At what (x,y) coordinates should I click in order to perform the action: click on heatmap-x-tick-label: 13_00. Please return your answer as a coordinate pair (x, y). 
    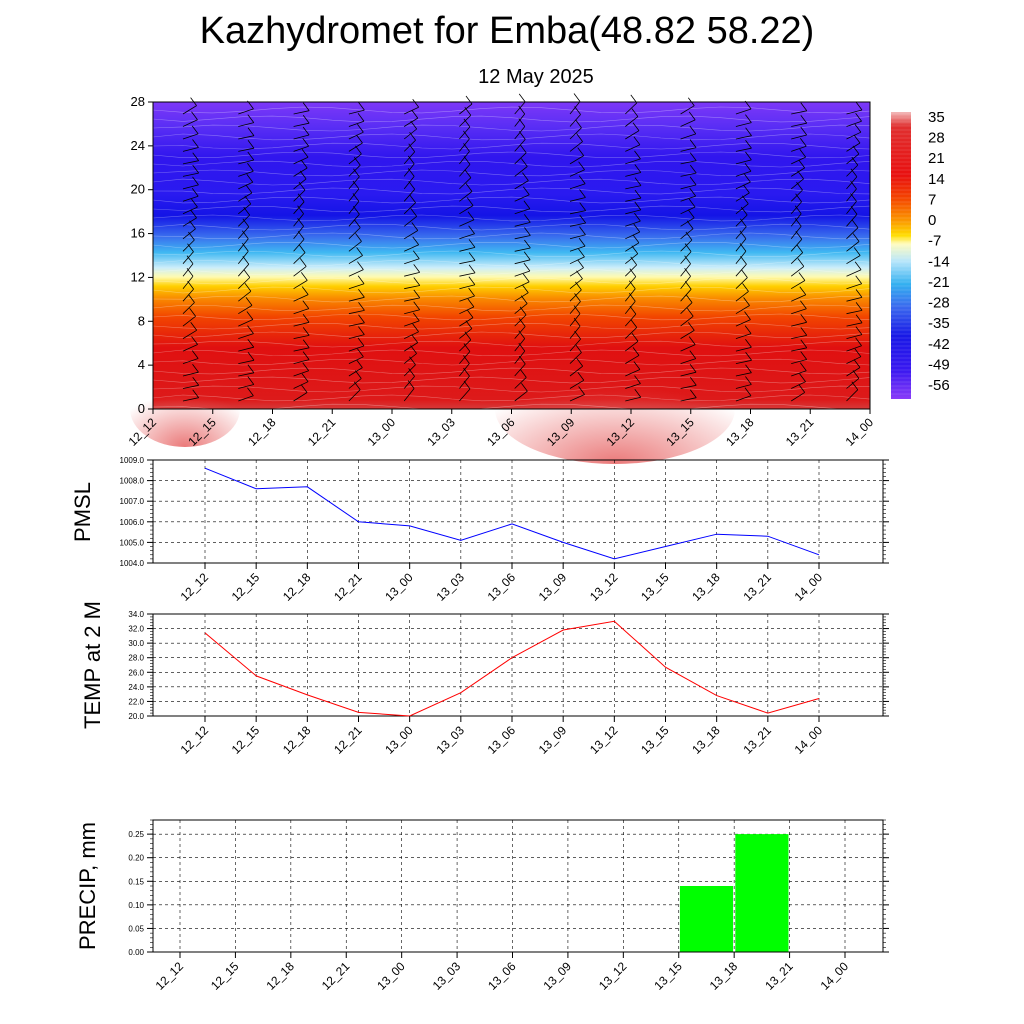
    Looking at the image, I should click on (382, 432).